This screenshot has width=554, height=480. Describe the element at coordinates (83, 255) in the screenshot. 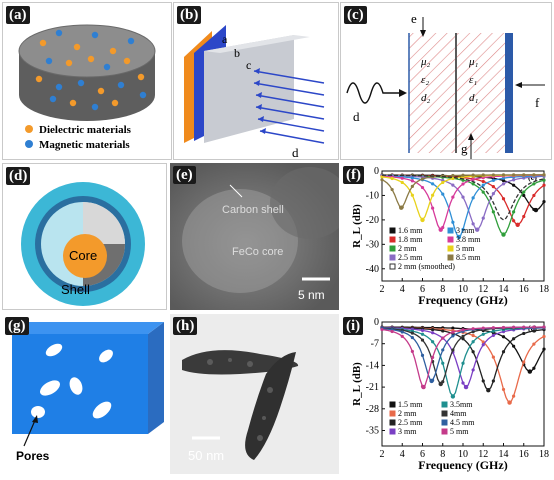

I see `core-label: Core` at that location.